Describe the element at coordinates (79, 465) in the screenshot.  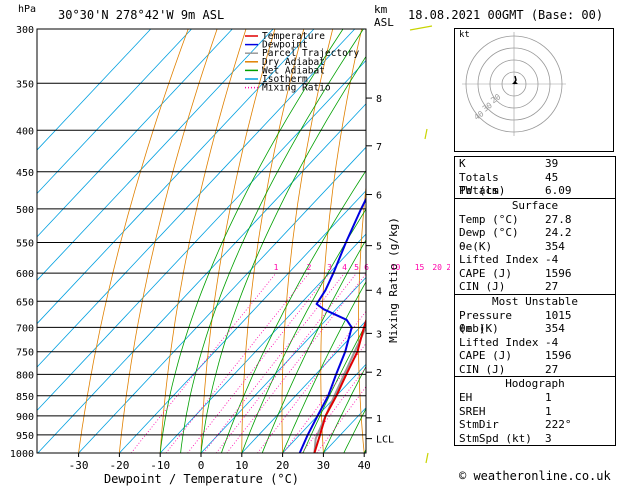
I see `x-tick-label: -30` at that location.